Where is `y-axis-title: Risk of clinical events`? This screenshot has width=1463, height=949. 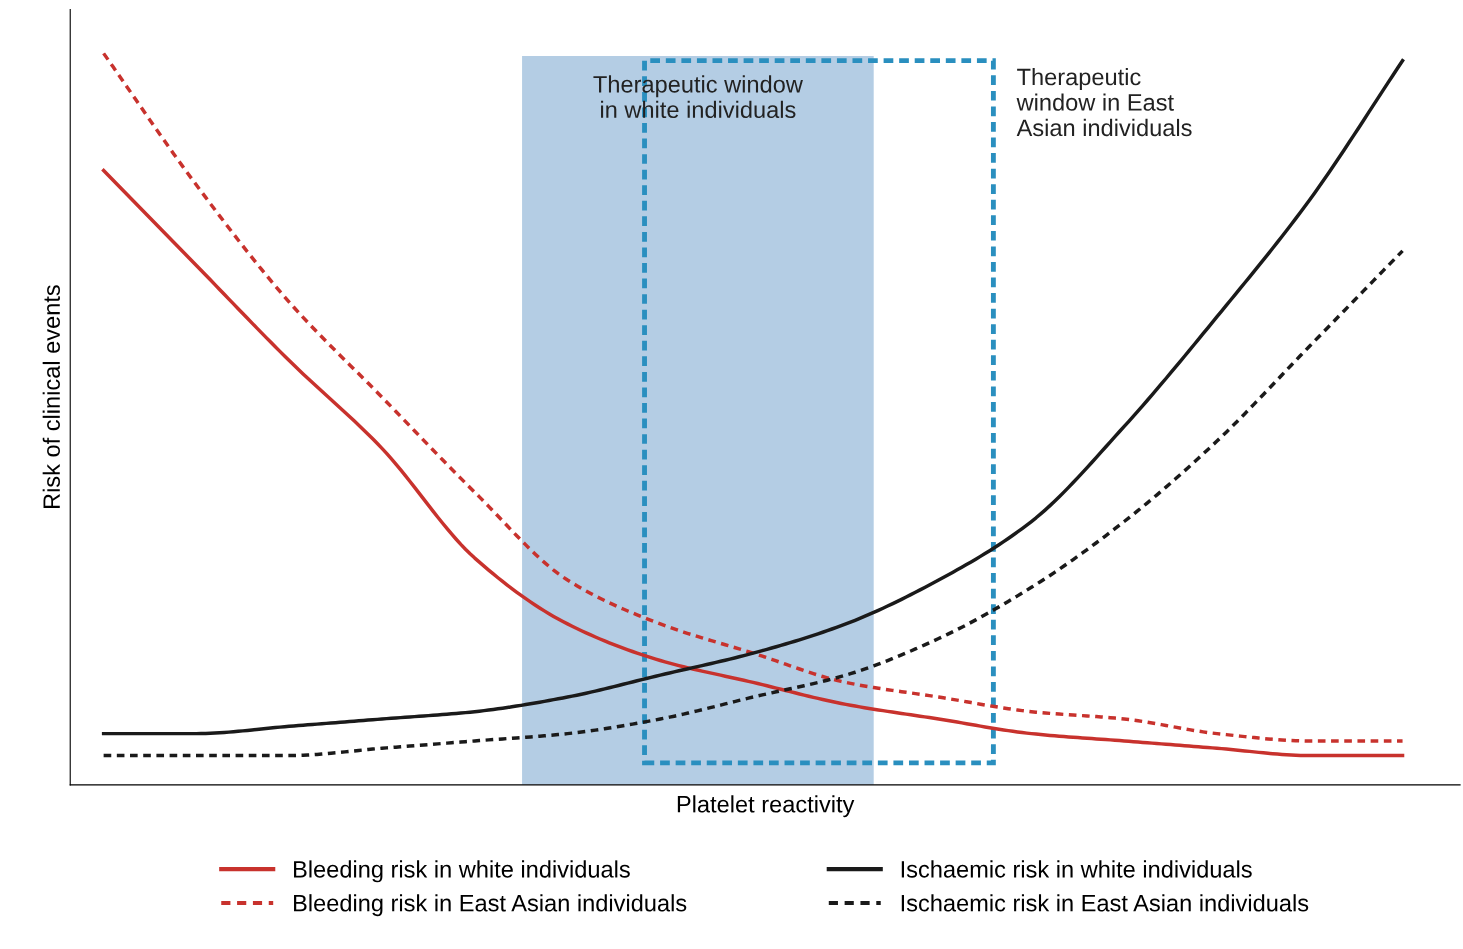
y-axis-title: Risk of clinical events is located at coordinates (51, 397).